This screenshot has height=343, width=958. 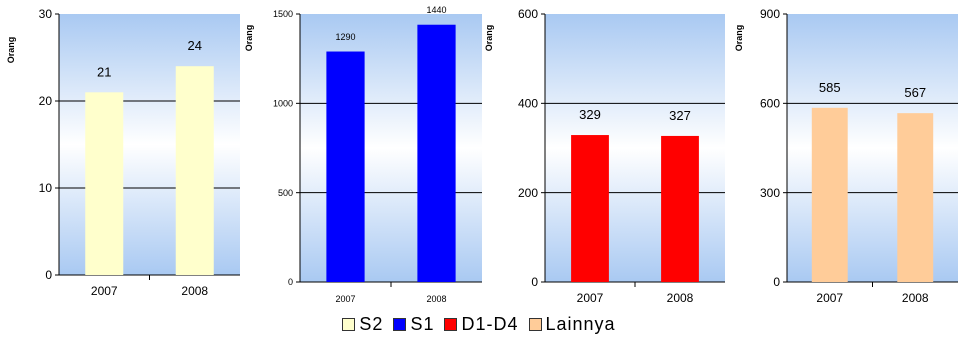 I want to click on legend-item-s1: S1, so click(x=413, y=324).